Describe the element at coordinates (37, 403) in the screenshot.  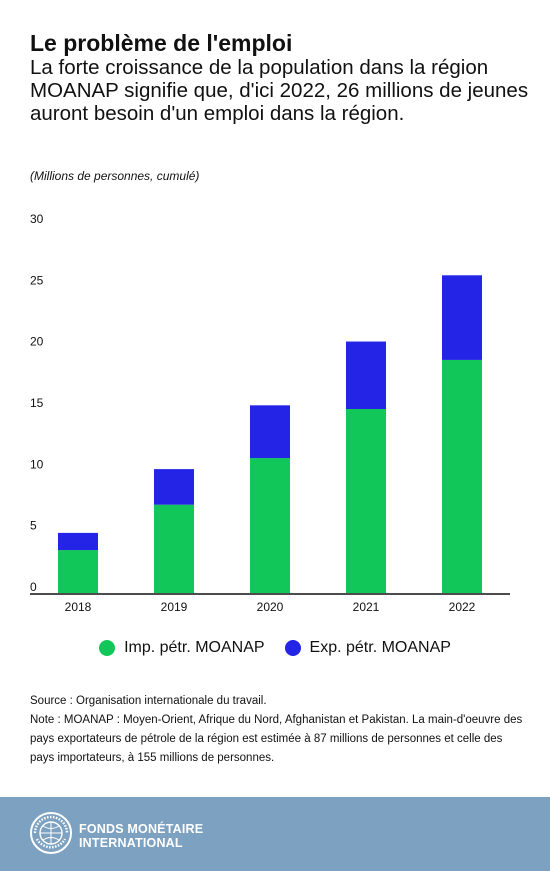
I see `y-tick-label: 15` at that location.